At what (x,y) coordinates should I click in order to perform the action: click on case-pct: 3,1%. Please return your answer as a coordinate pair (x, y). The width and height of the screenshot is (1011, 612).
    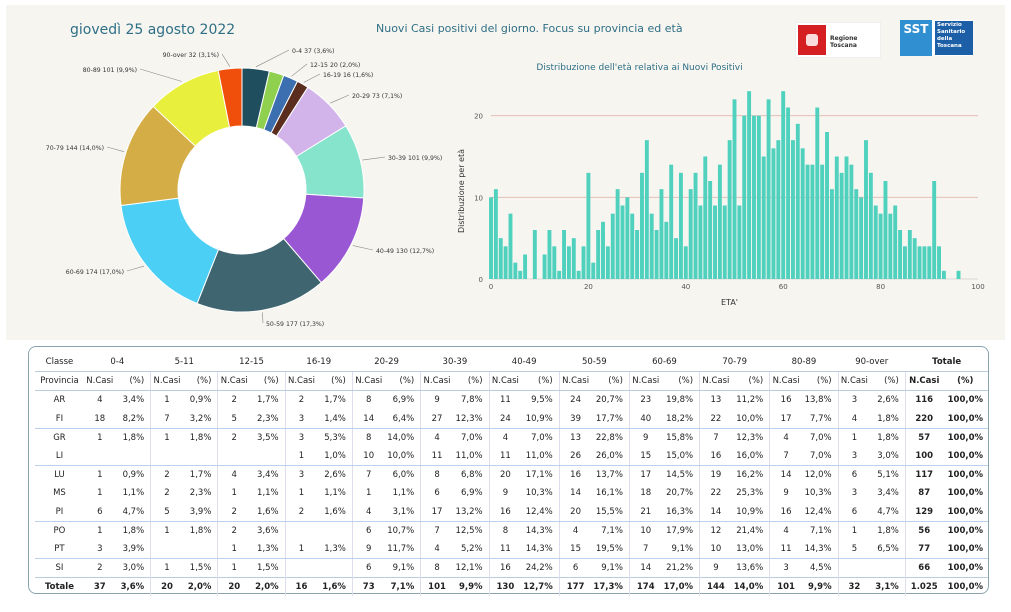
    Looking at the image, I should click on (403, 512).